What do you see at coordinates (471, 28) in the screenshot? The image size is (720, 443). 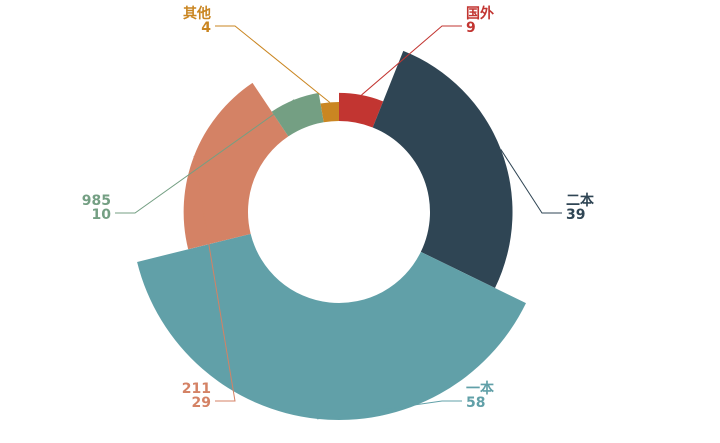 I see `slice-label-value: 9` at bounding box center [471, 28].